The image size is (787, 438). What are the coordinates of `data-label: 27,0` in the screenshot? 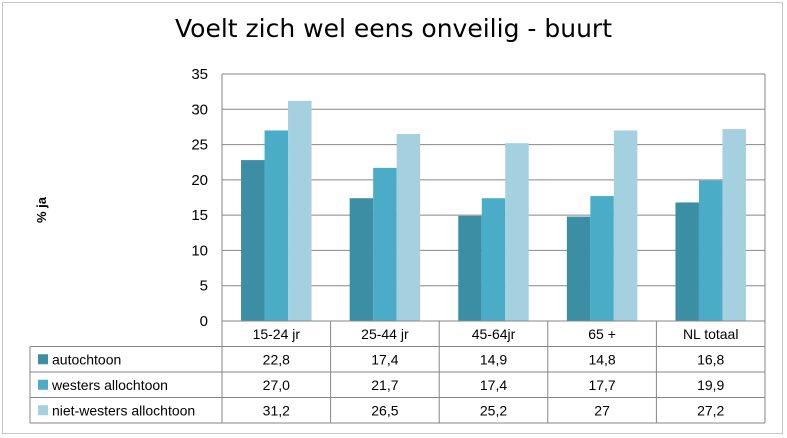 It's located at (276, 385).